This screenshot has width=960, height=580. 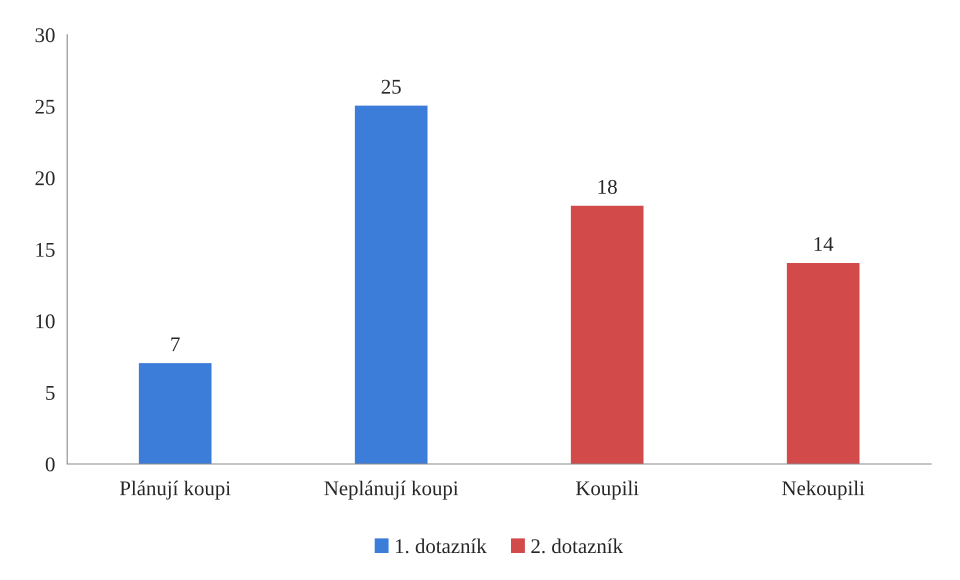 What do you see at coordinates (824, 244) in the screenshot?
I see `data-label: 14` at bounding box center [824, 244].